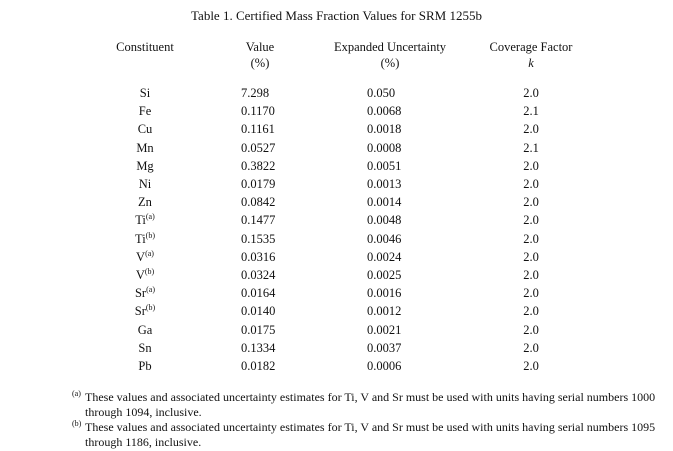  I want to click on table-row: Cu 0.1161 0.0018 2.0, so click(336, 129).